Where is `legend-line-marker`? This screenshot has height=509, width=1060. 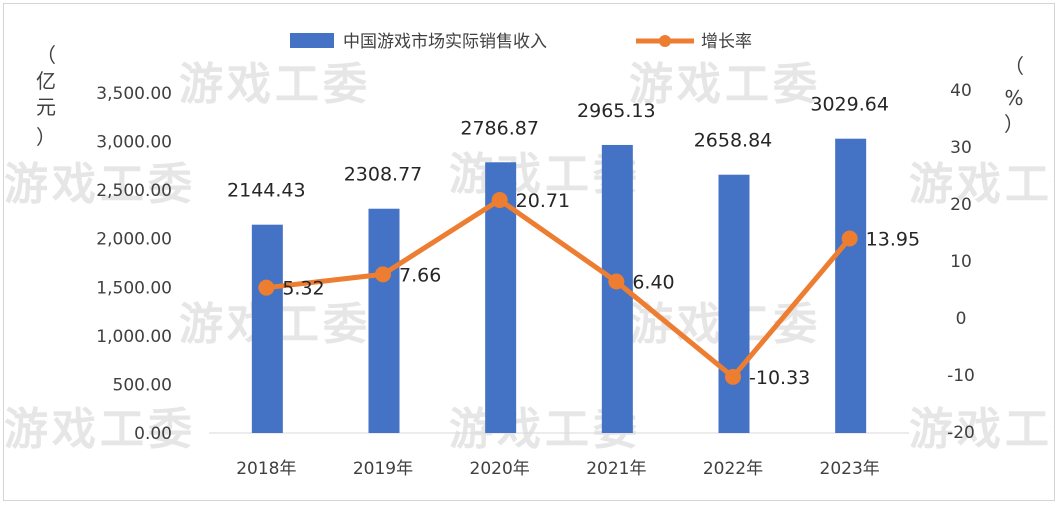
legend-line-marker is located at coordinates (665, 41).